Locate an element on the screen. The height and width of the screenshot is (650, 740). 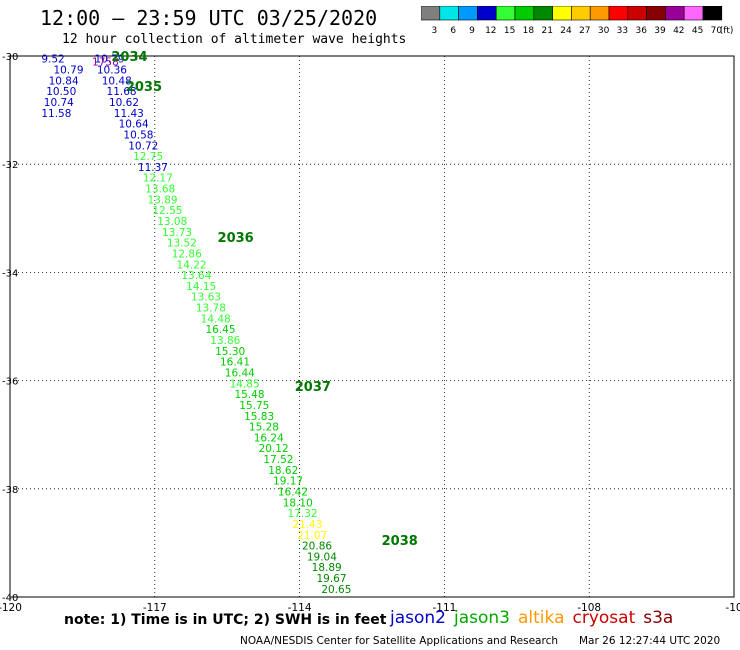
wave-height-point: 12.86 is located at coordinates (187, 254).